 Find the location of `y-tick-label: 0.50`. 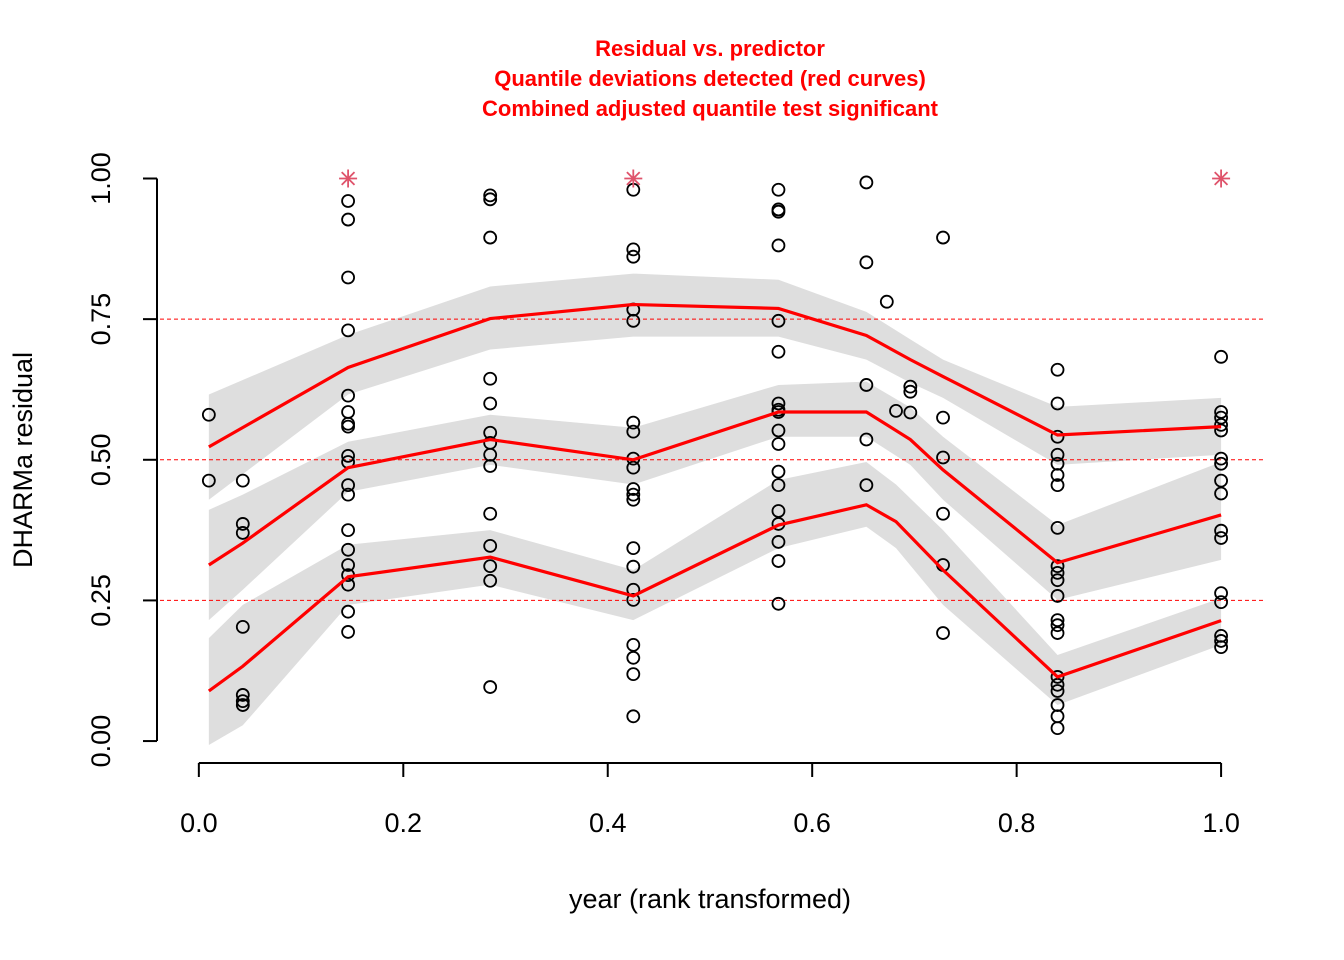

y-tick-label: 0.50 is located at coordinates (101, 460).